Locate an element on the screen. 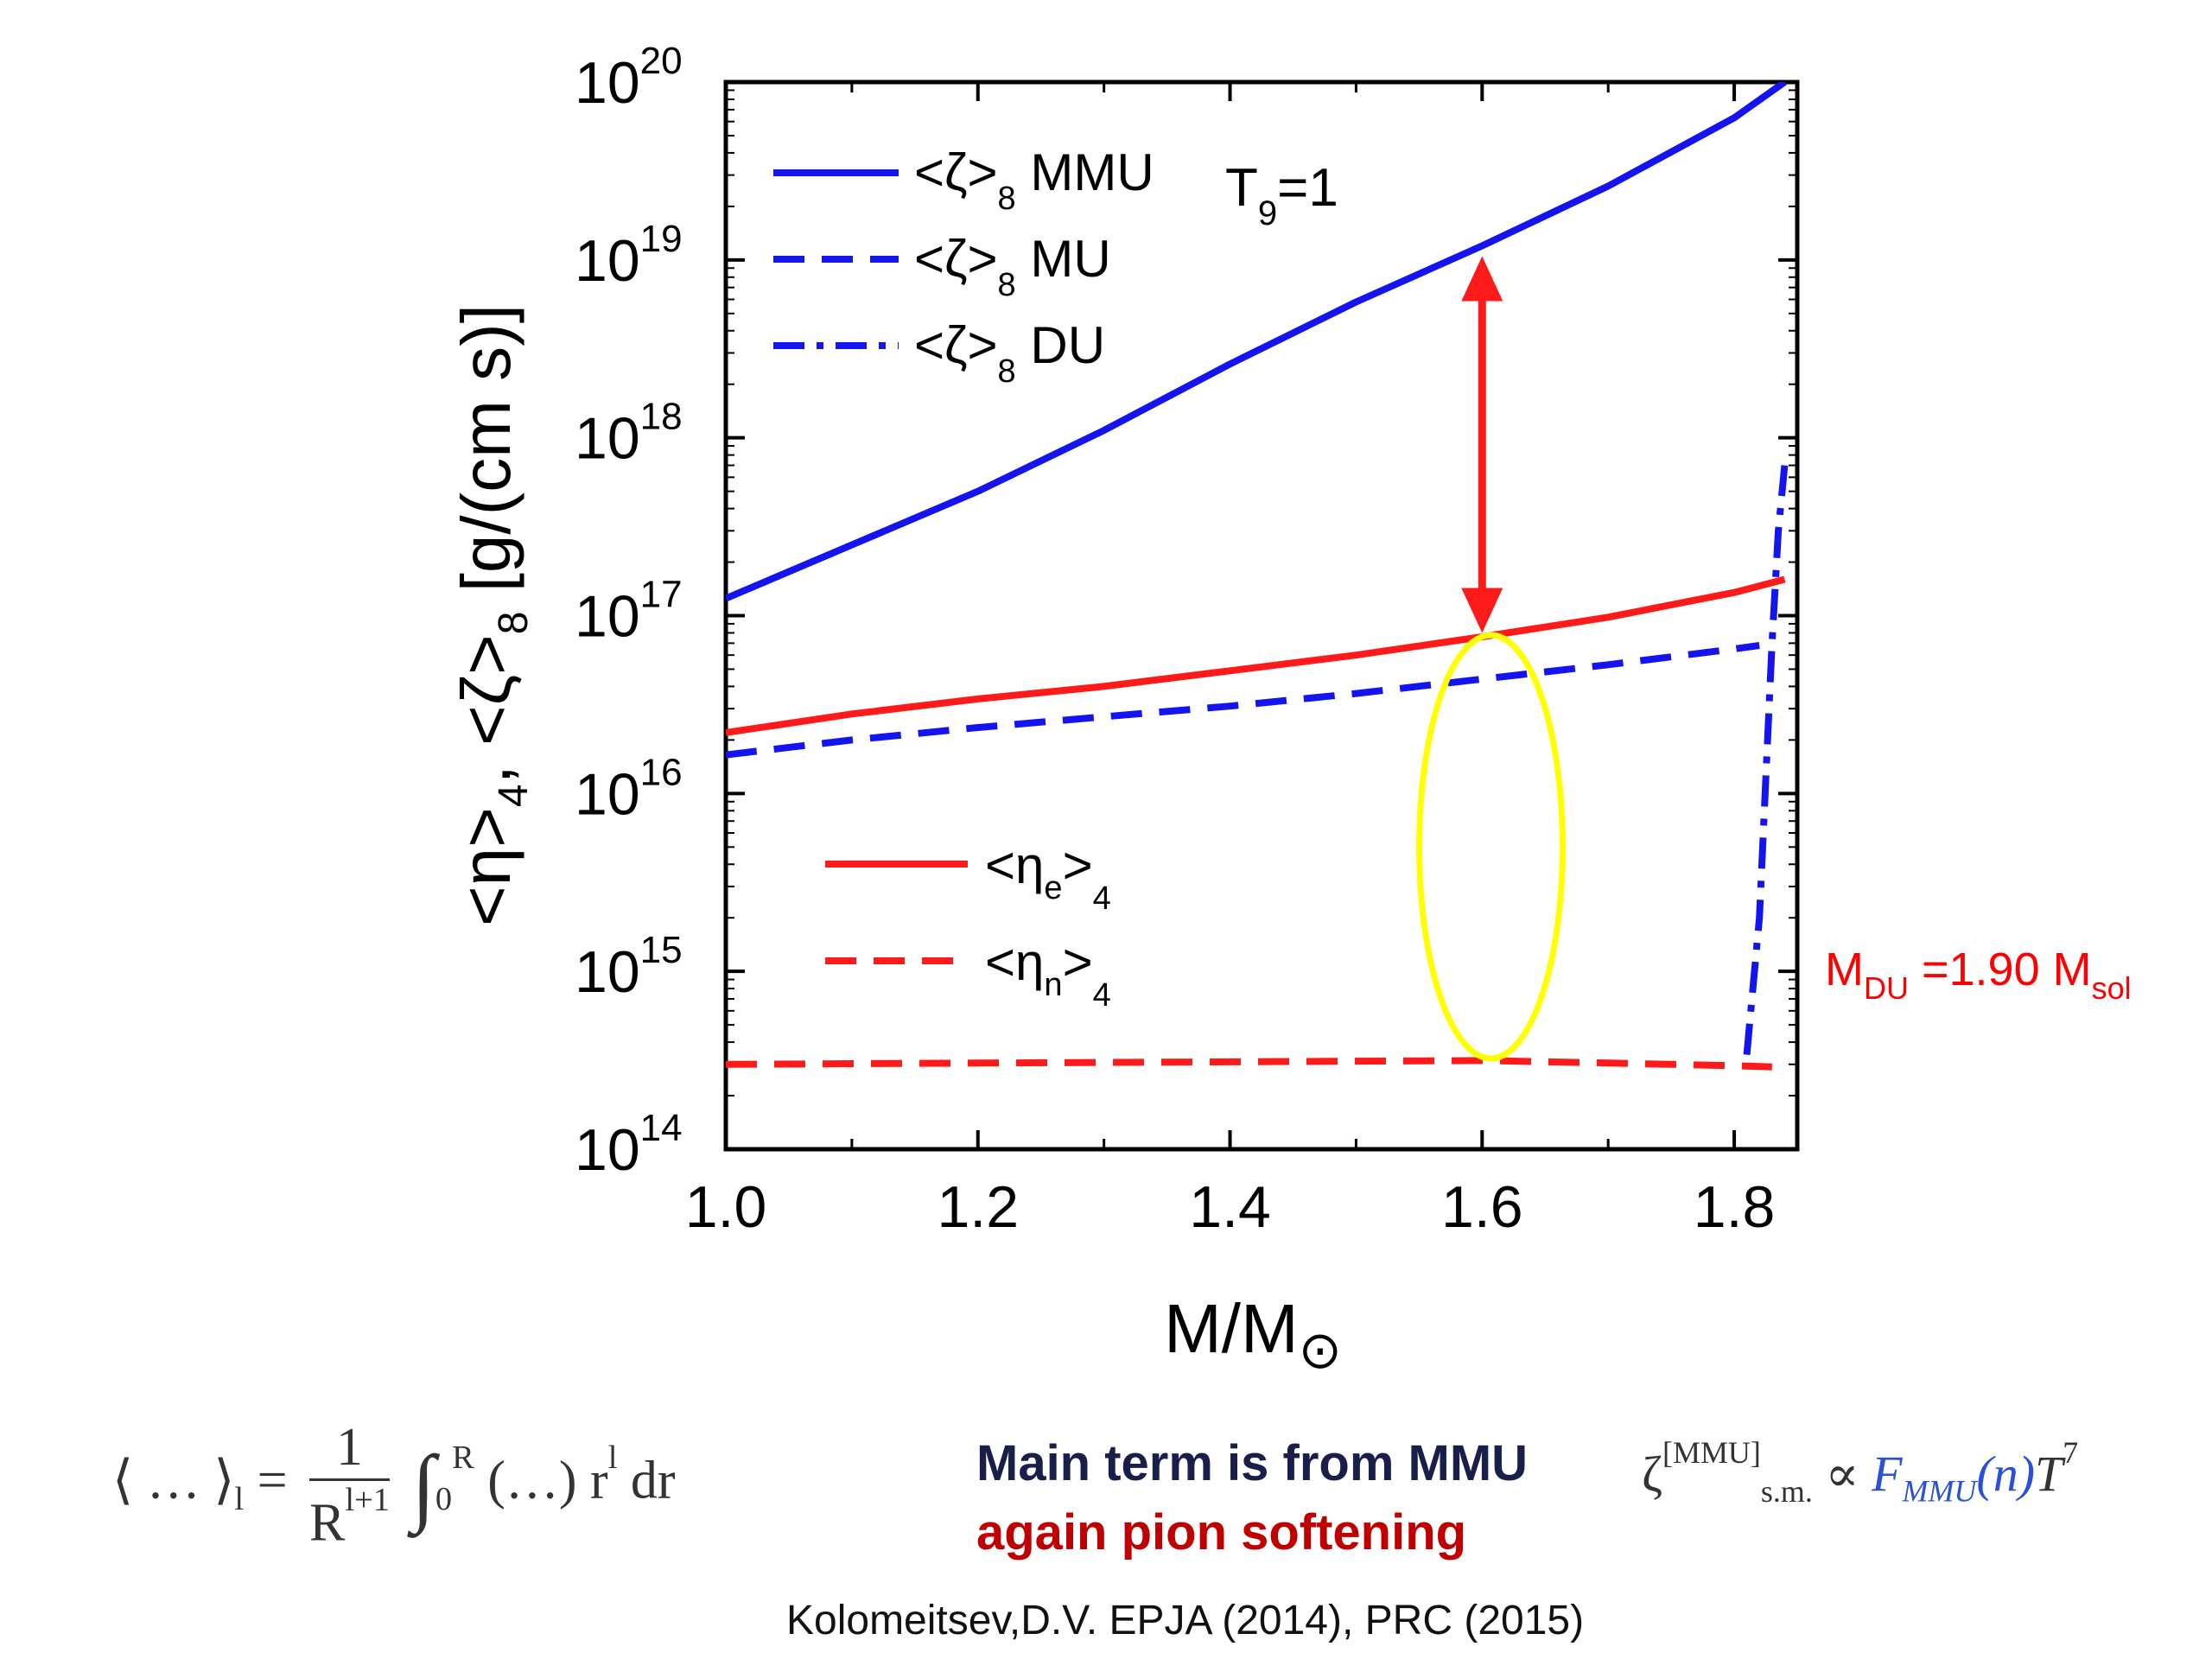  temperature-annotation-part: 9 is located at coordinates (1267, 213).